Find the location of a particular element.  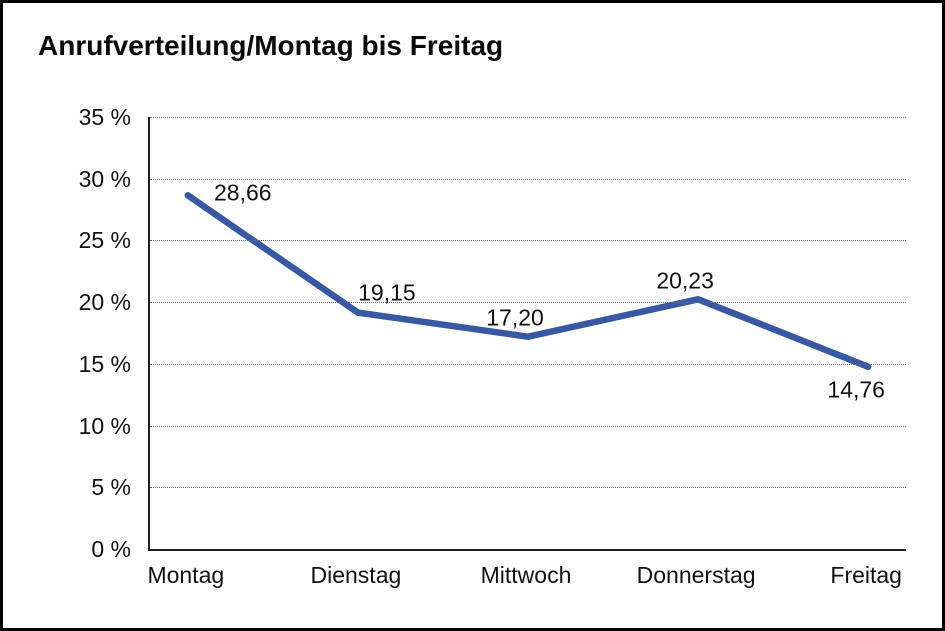

chart-title: Anrufverteilung/Montag bis Freitag is located at coordinates (271, 45).